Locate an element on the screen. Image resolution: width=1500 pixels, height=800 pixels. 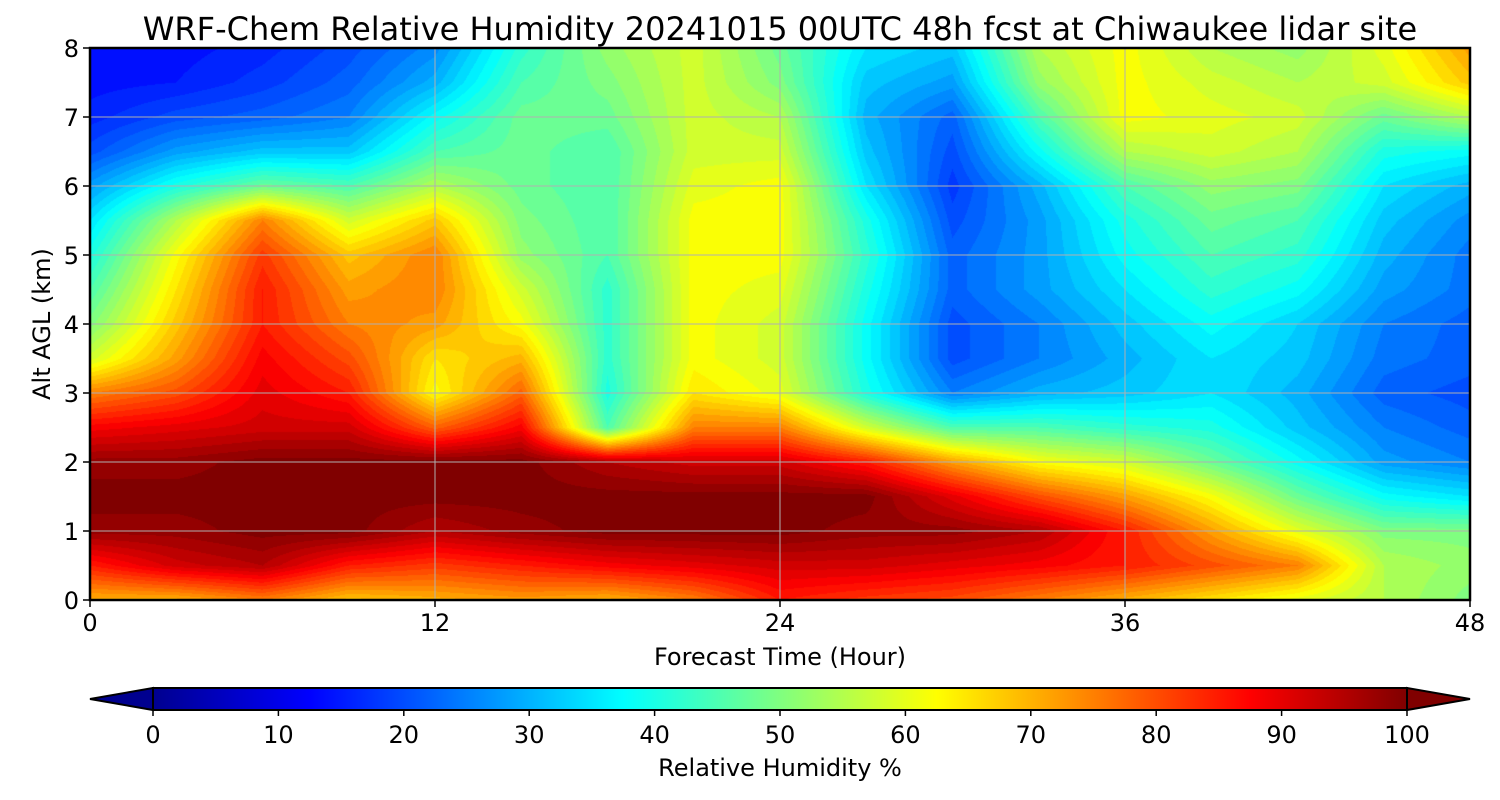
y-tick-label: 6 is located at coordinates (71, 187).